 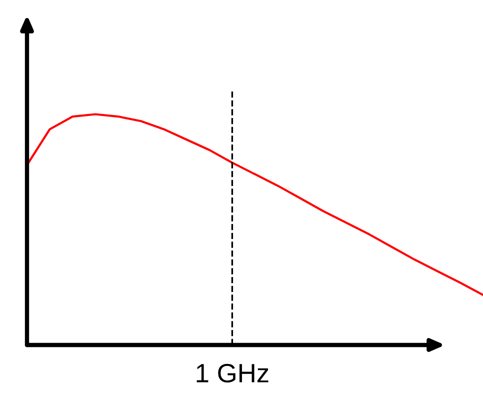 I want to click on text: 1 GHz, so click(x=232, y=373).